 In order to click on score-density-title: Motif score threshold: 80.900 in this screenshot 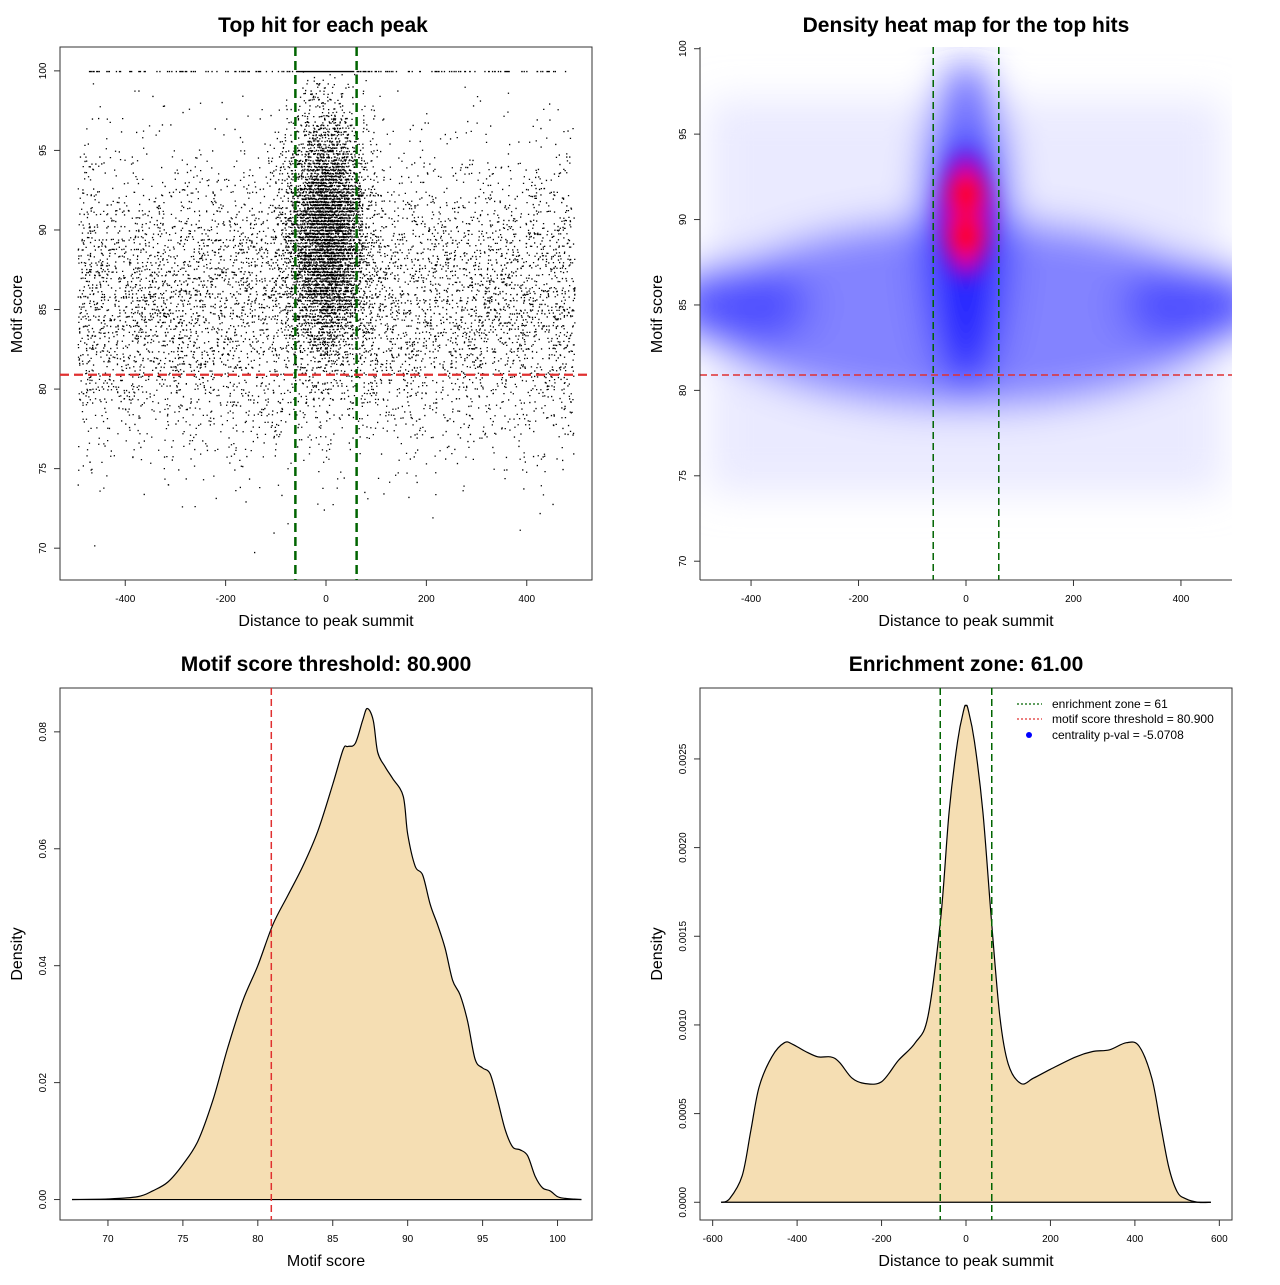, I will do `click(326, 664)`.